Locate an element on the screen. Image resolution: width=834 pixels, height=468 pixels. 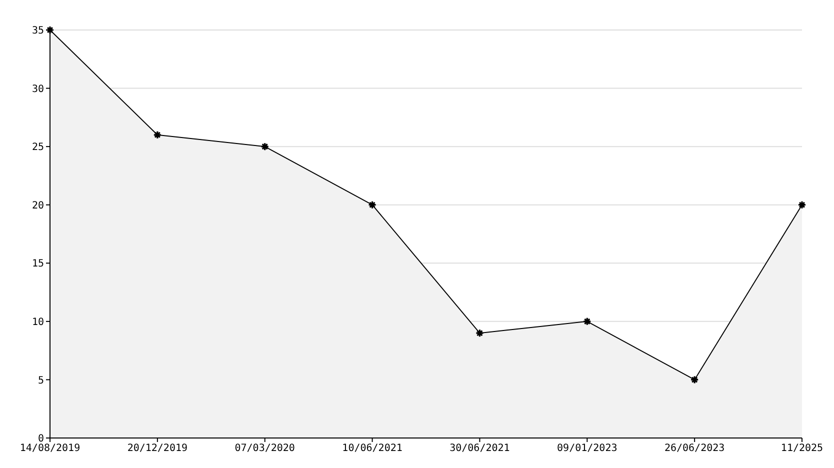
y-tick-label: 0 is located at coordinates (41, 439).